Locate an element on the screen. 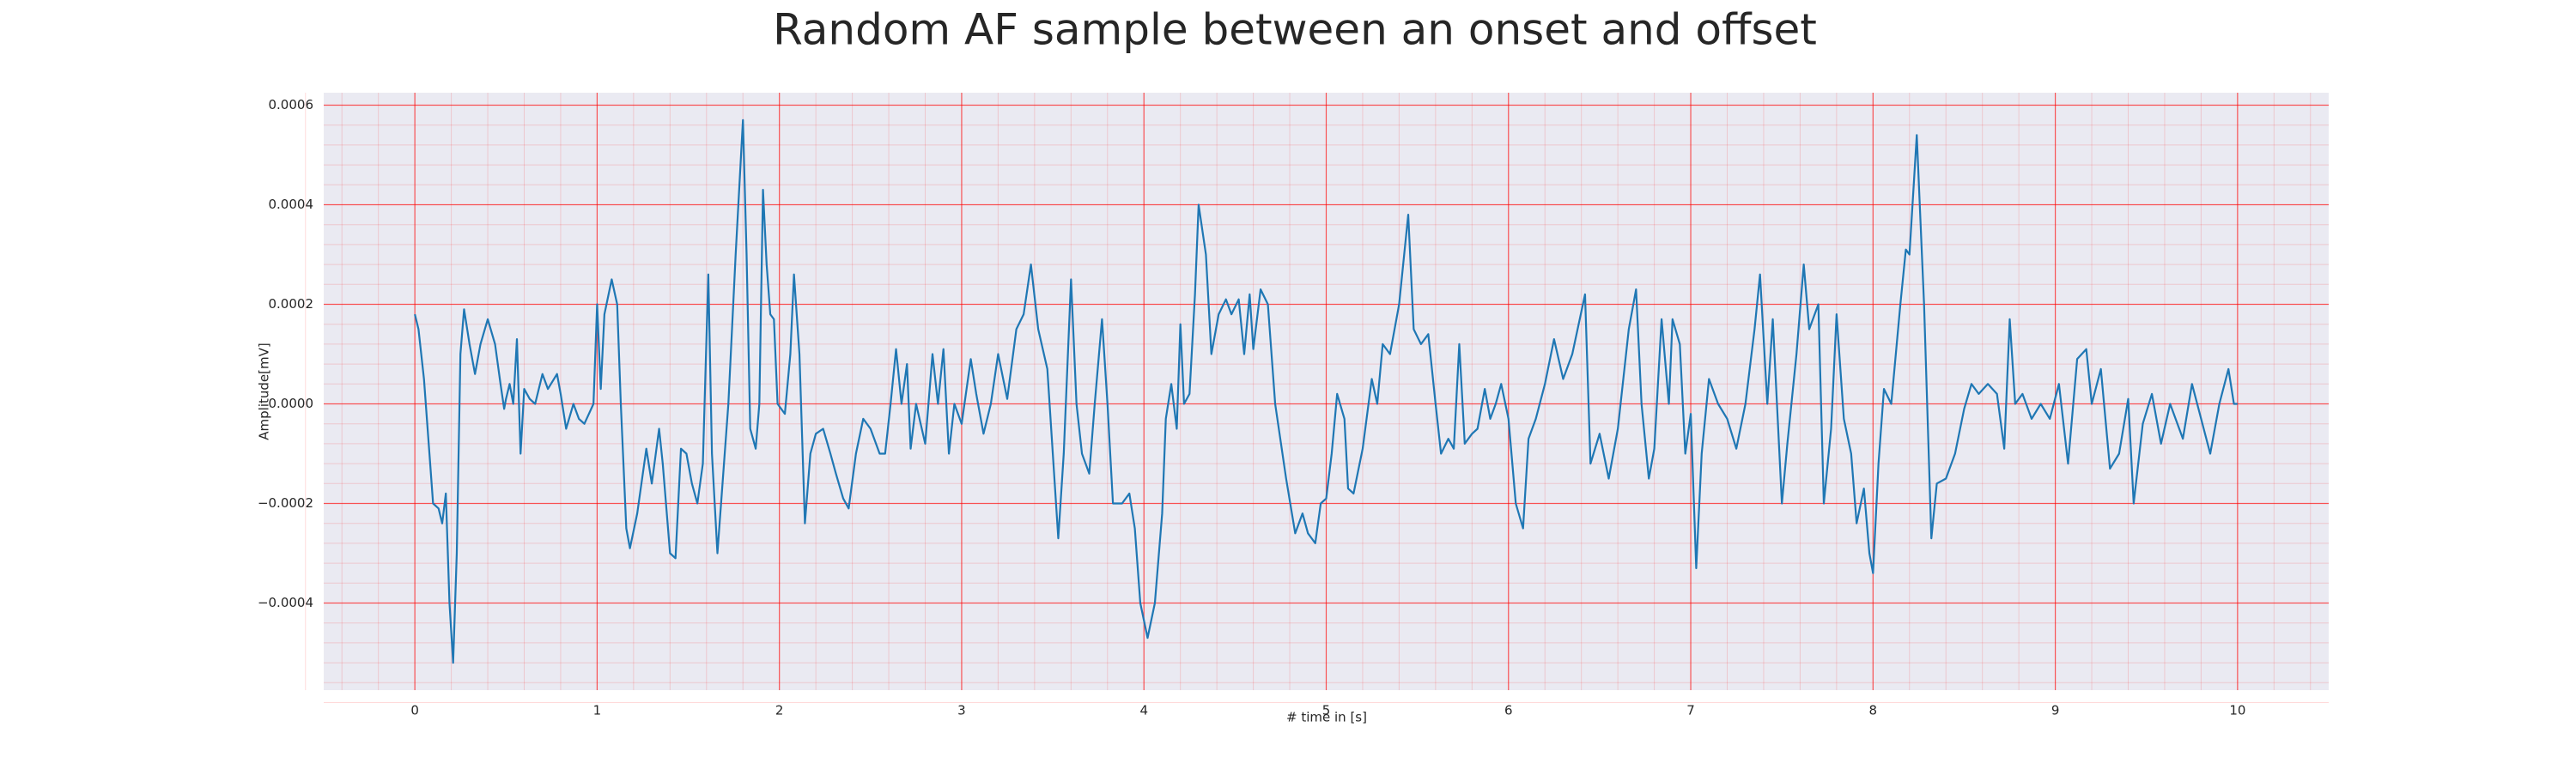  x-tick-label: 8 is located at coordinates (1873, 711).